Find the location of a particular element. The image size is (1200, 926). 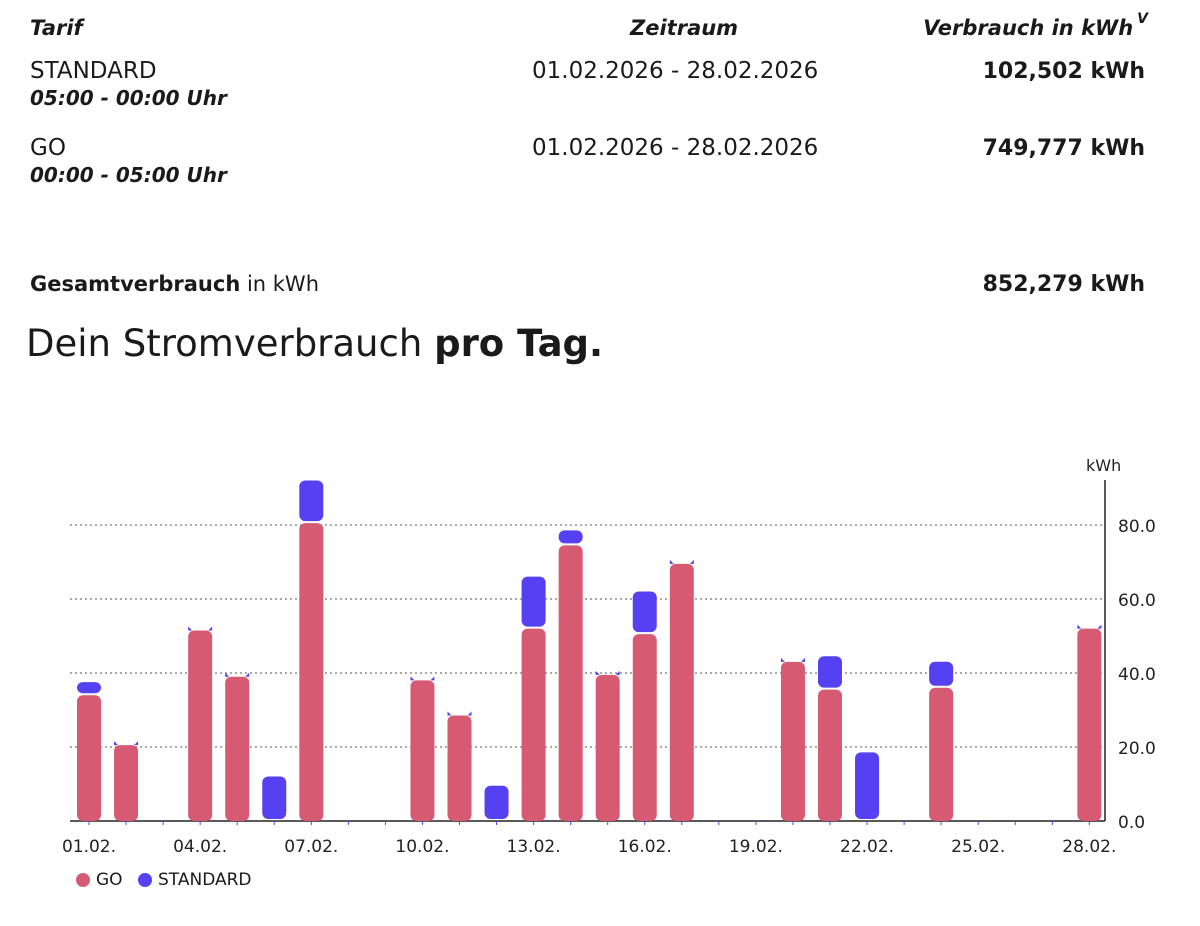

tariff-name-standard: STANDARD is located at coordinates (93, 71).